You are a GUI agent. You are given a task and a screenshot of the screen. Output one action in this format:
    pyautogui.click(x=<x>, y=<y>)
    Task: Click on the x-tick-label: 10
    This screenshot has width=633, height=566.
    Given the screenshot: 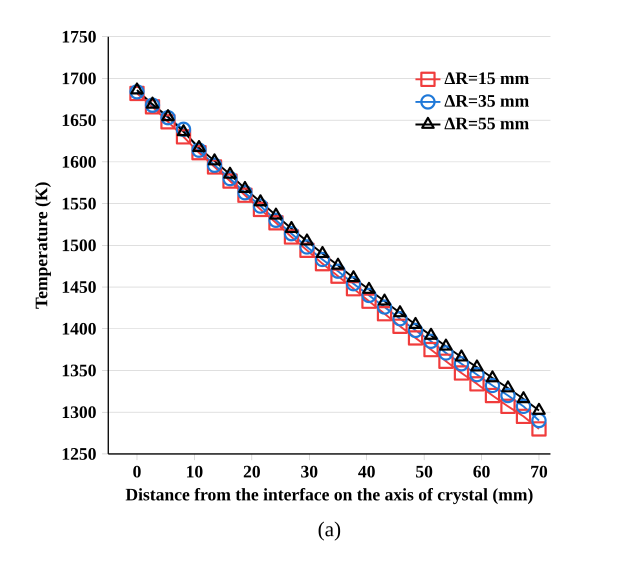 What is the action you would take?
    pyautogui.click(x=195, y=472)
    